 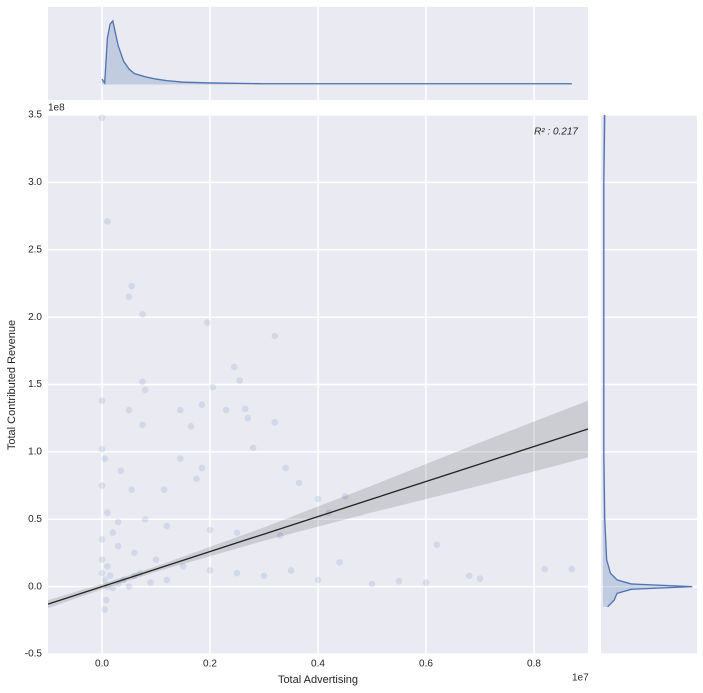 What do you see at coordinates (318, 680) in the screenshot?
I see `x-axis-label: Total Advertising` at bounding box center [318, 680].